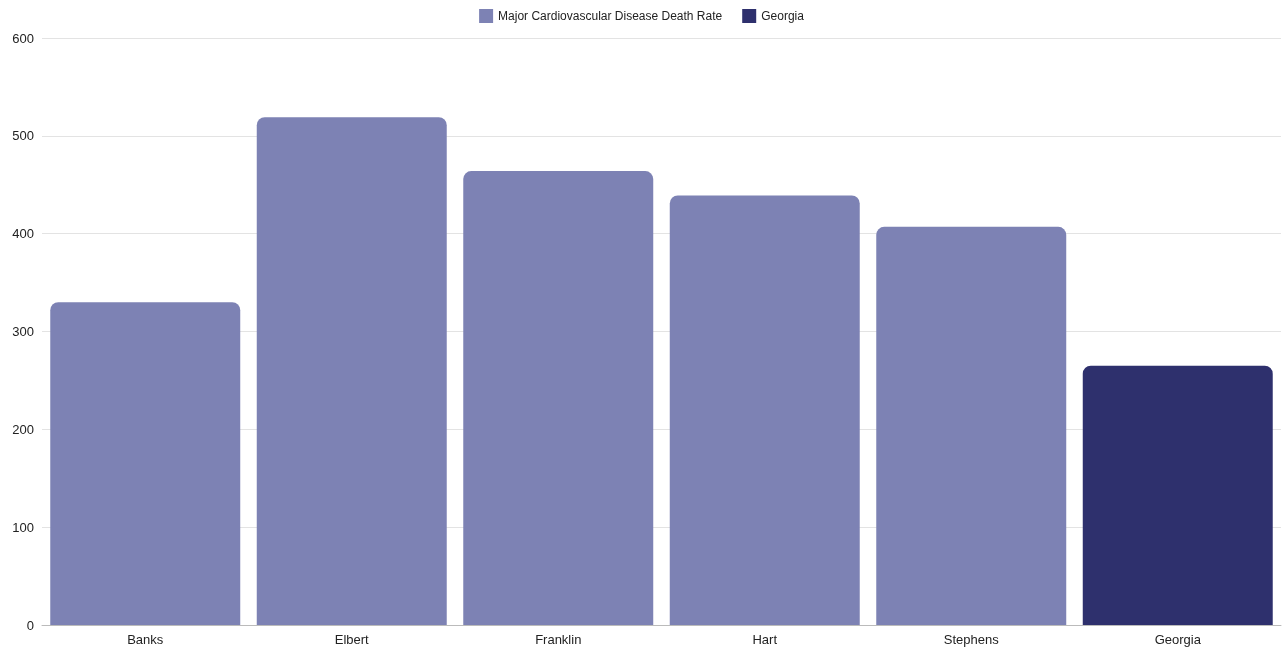 This screenshot has width=1283, height=648. I want to click on y-tick-label: 300, so click(23, 331).